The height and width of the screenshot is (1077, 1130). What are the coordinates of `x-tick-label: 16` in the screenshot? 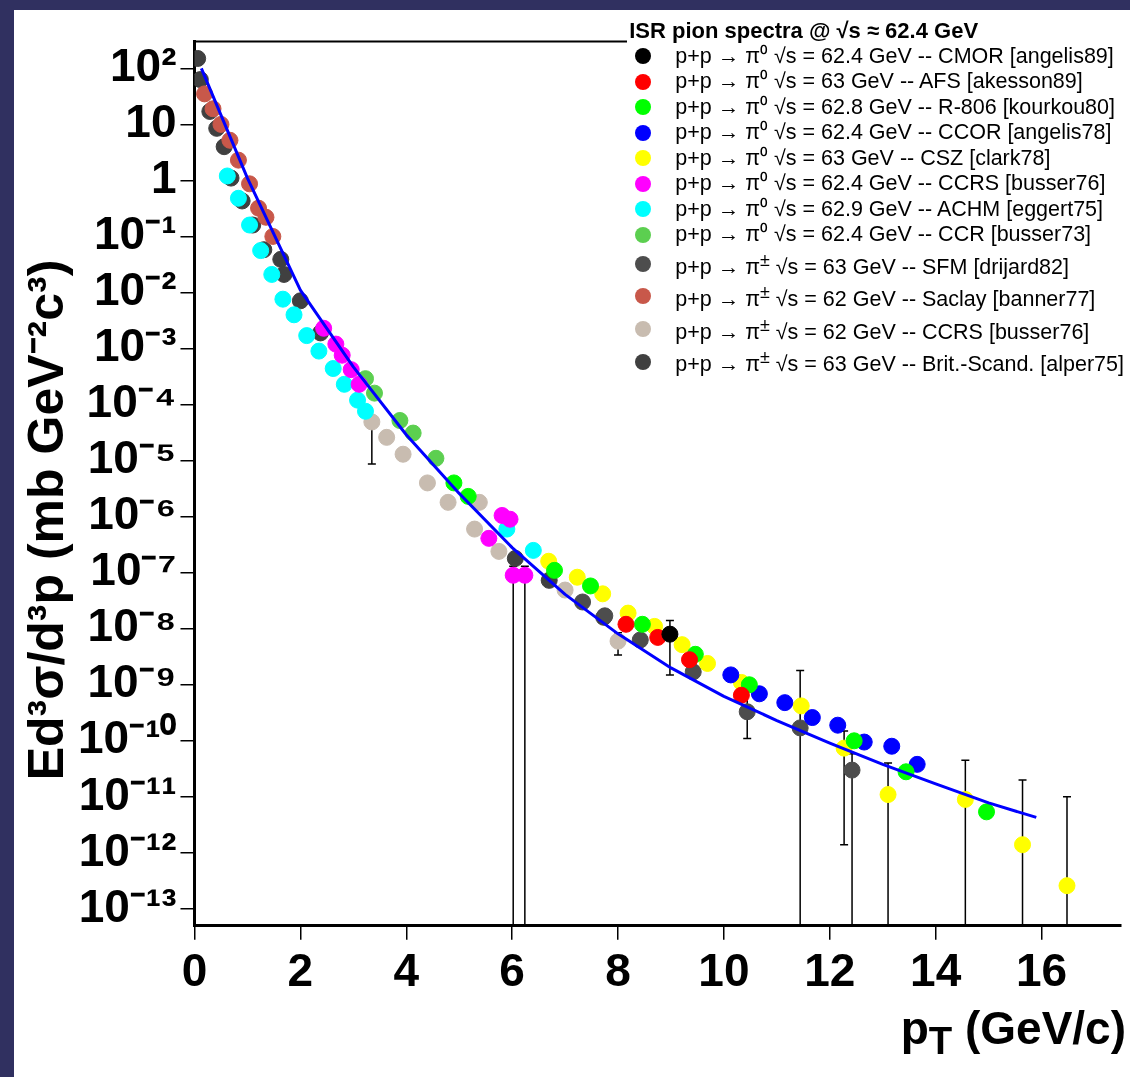 It's located at (1042, 970).